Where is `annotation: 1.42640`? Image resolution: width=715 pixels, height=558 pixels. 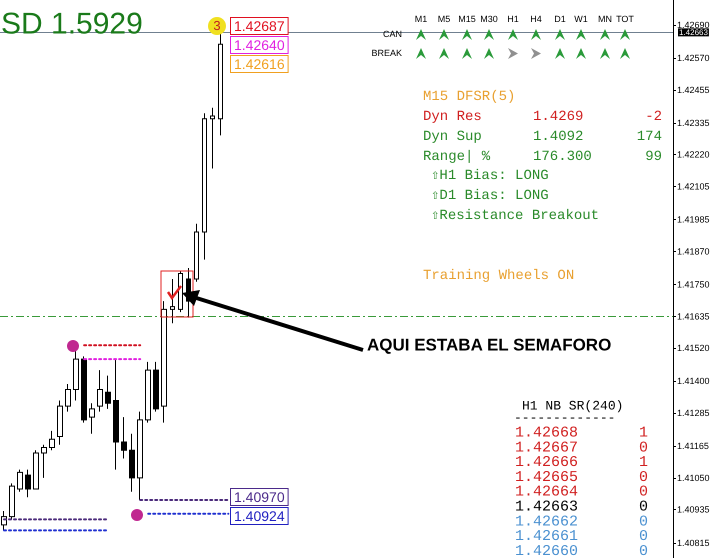 annotation: 1.42640 is located at coordinates (259, 45).